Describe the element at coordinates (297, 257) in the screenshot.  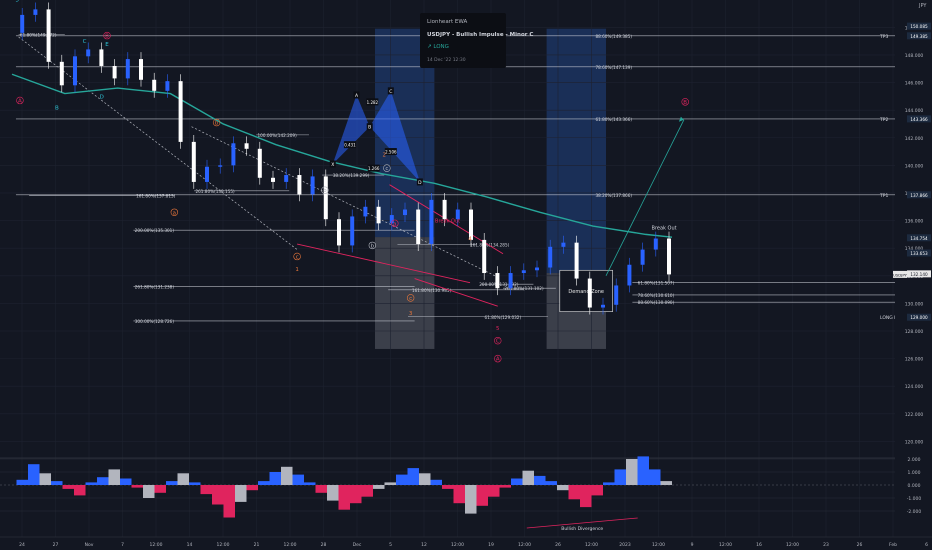
I see `wave-label: c` at that location.